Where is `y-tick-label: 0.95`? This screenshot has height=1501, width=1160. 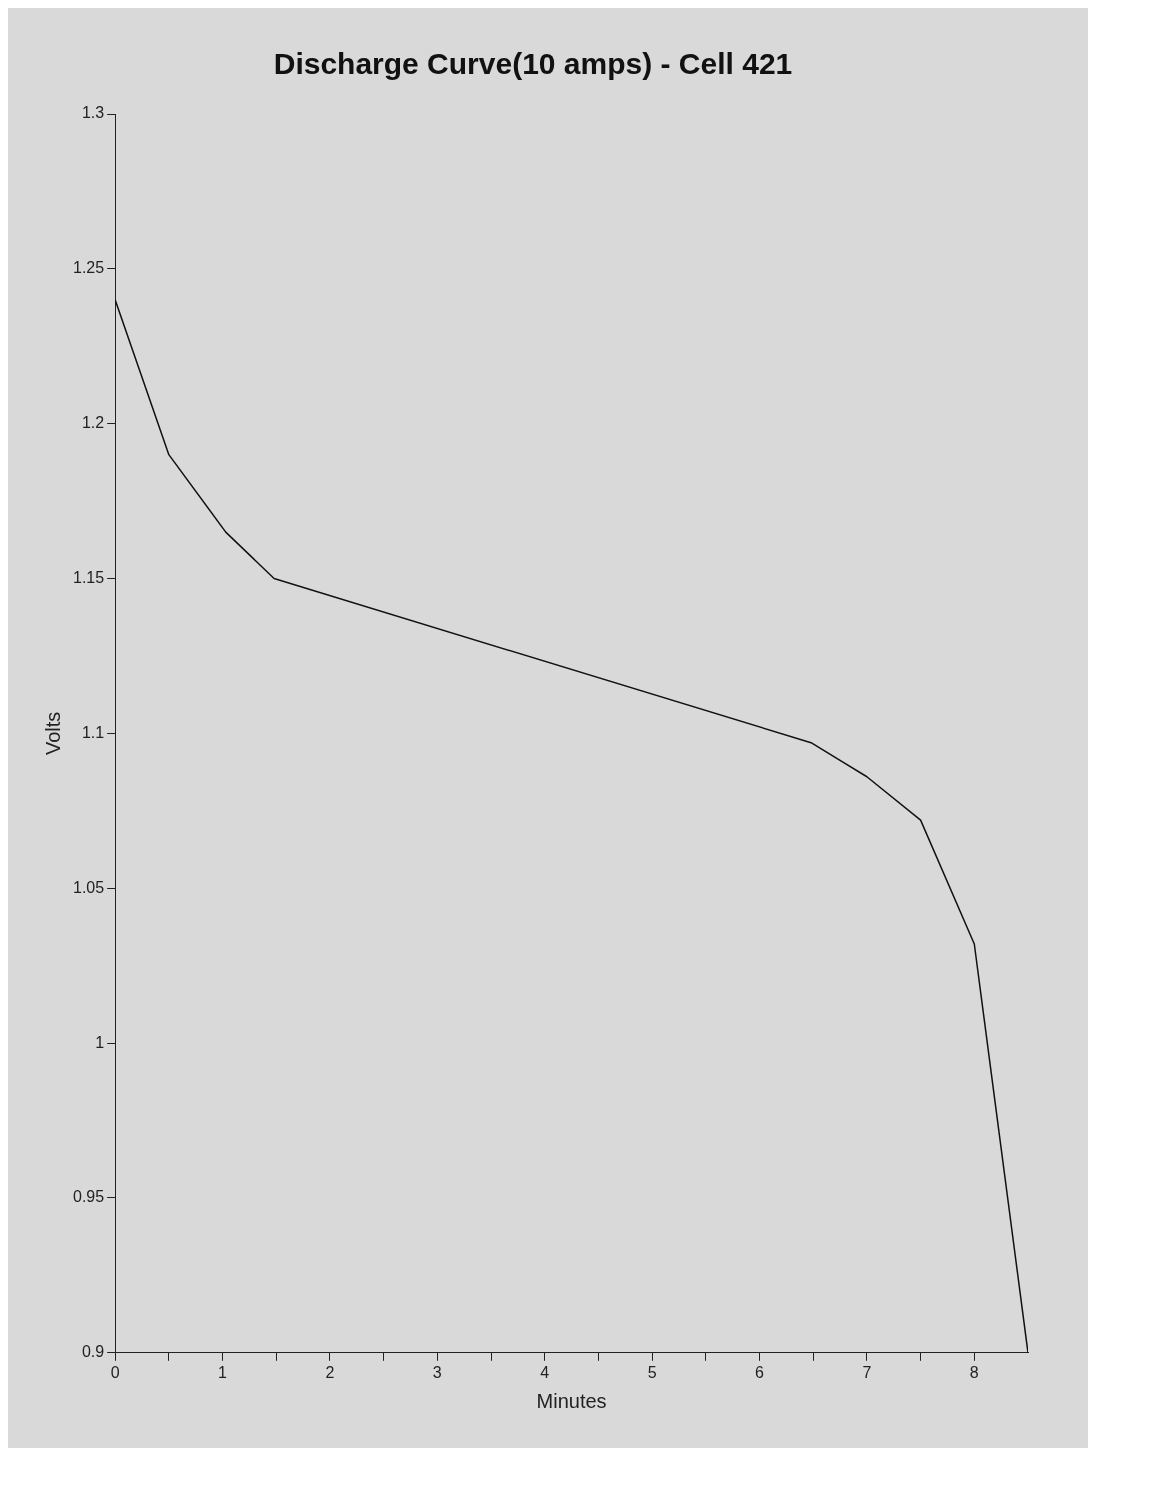
y-tick-label: 0.95 is located at coordinates (89, 1197).